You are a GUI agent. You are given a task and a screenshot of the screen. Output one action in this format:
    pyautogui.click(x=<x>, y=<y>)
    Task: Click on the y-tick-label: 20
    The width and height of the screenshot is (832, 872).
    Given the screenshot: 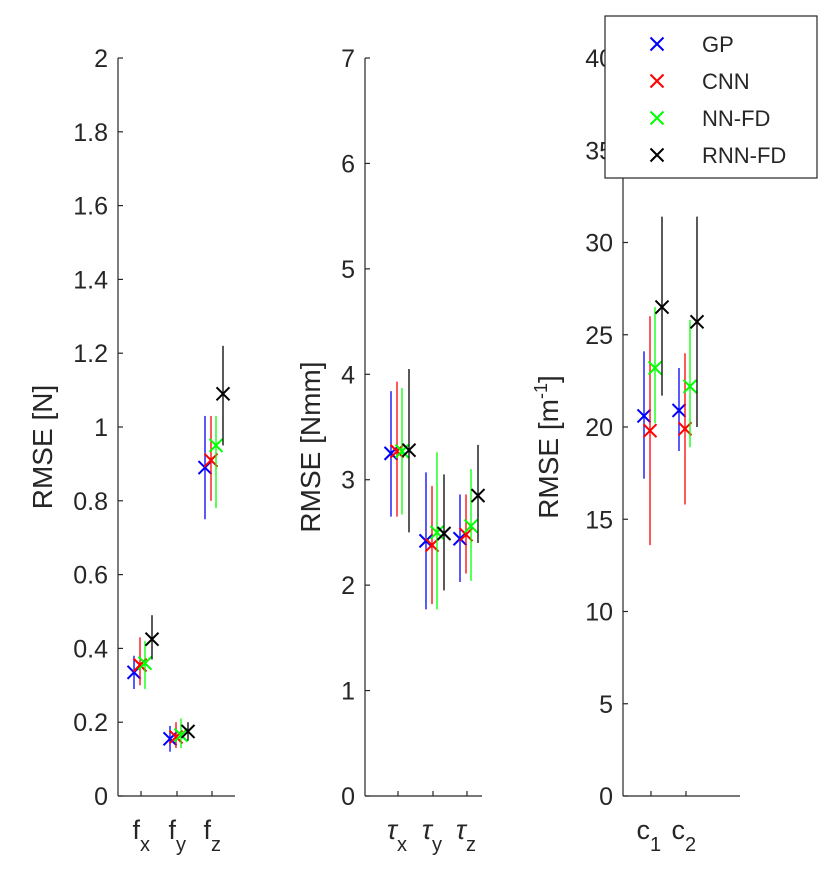 What is the action you would take?
    pyautogui.click(x=599, y=428)
    